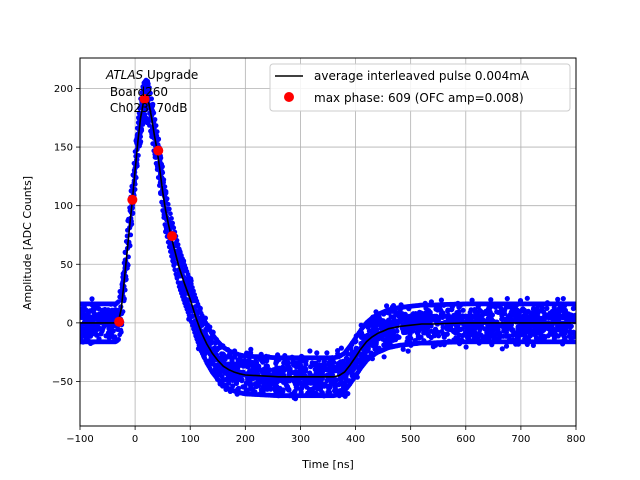 This screenshot has width=640, height=480. What do you see at coordinates (151, 75) in the screenshot?
I see `annotation-line1: ATLAS Upgrade` at bounding box center [151, 75].